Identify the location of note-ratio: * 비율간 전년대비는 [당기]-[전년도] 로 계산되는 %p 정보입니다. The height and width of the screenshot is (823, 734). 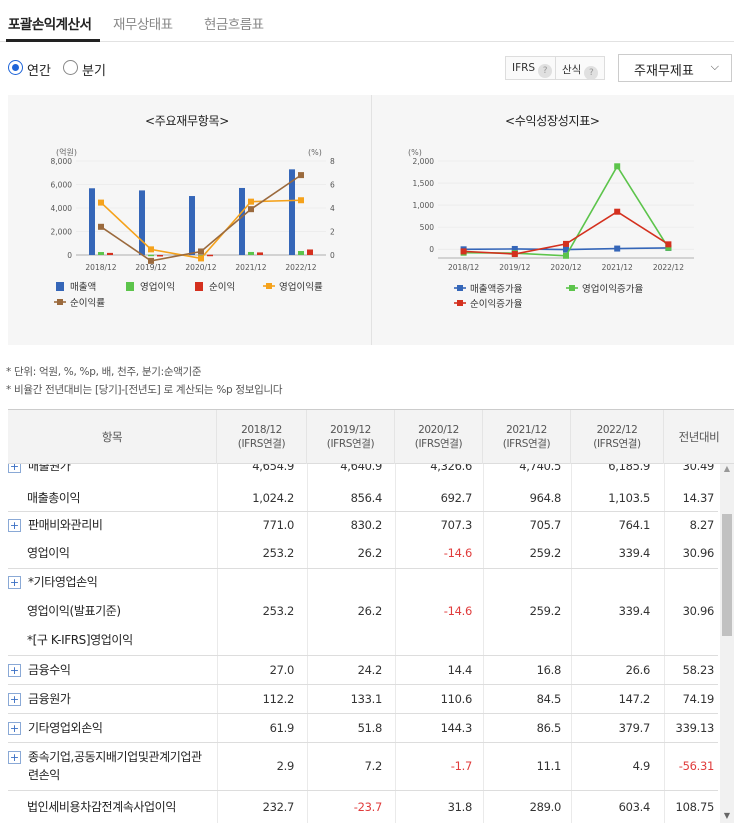
(144, 390).